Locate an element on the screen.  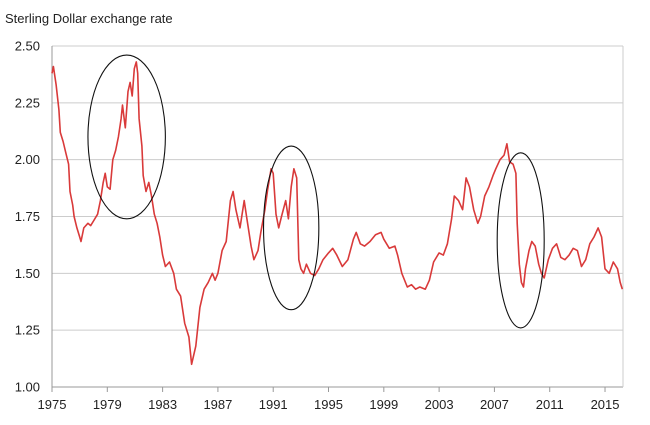
y-tick-label: 1.25 is located at coordinates (27, 330).